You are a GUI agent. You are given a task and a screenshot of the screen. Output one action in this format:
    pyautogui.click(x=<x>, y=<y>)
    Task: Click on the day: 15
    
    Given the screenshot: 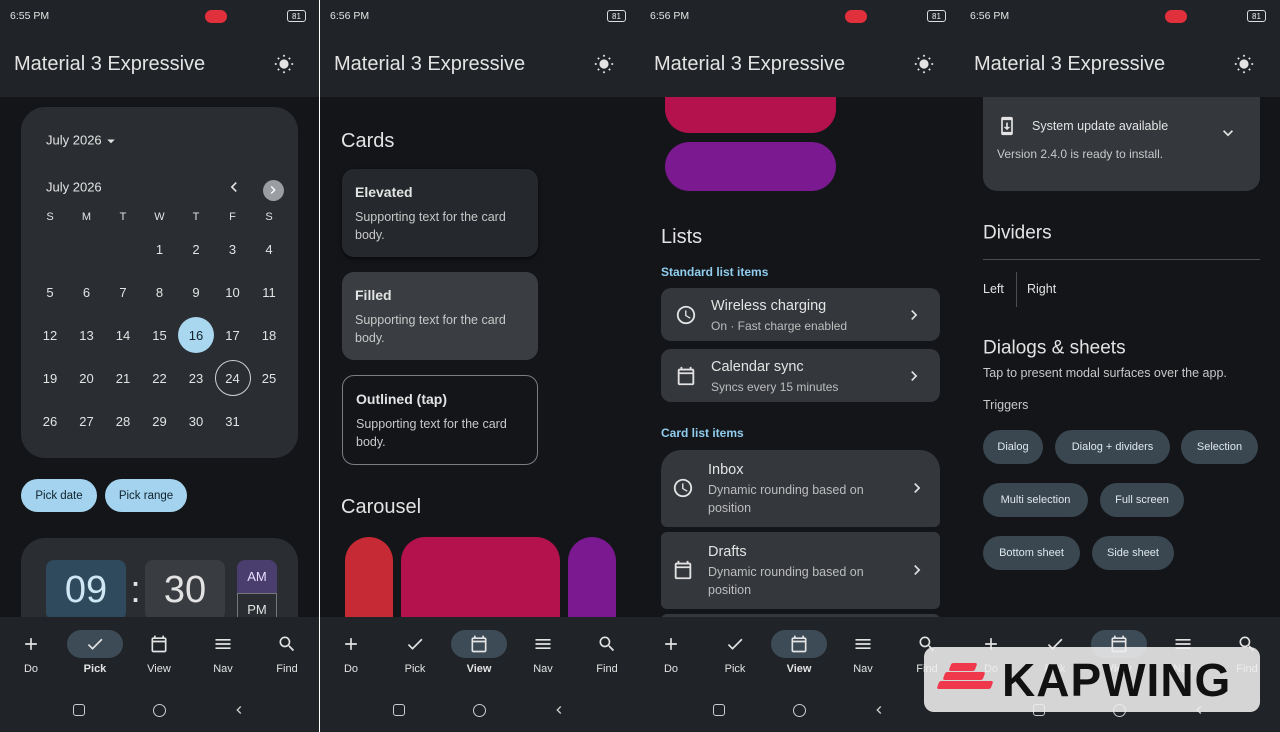 What is the action you would take?
    pyautogui.click(x=159, y=335)
    